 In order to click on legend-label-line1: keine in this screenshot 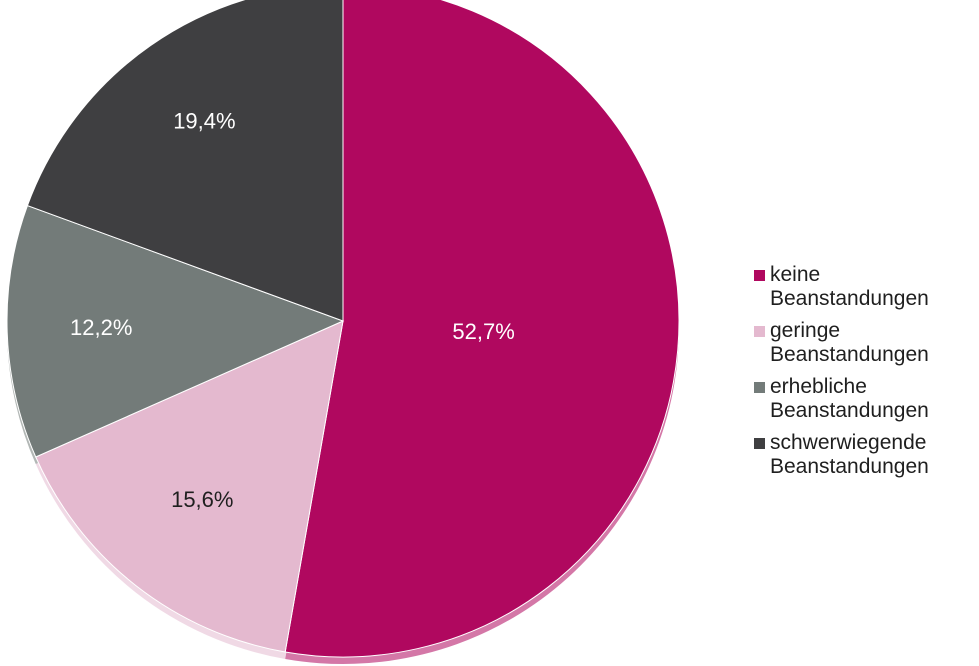, I will do `click(795, 274)`.